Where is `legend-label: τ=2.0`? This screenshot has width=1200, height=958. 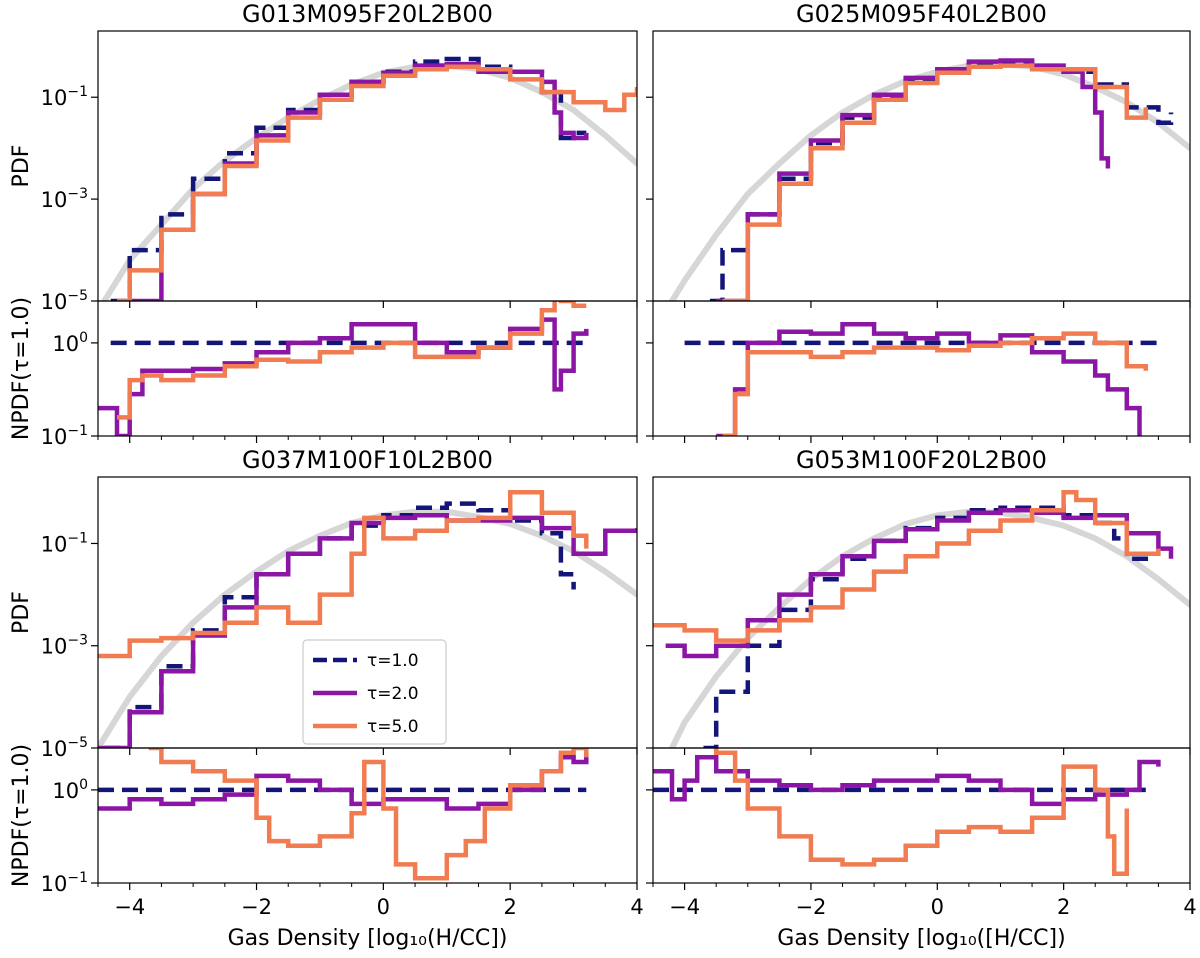 legend-label: τ=2.0 is located at coordinates (393, 694).